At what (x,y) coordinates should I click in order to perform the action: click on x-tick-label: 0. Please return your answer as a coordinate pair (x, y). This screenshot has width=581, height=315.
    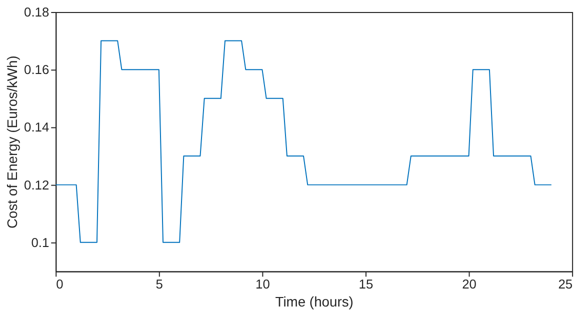
    Looking at the image, I should click on (60, 284).